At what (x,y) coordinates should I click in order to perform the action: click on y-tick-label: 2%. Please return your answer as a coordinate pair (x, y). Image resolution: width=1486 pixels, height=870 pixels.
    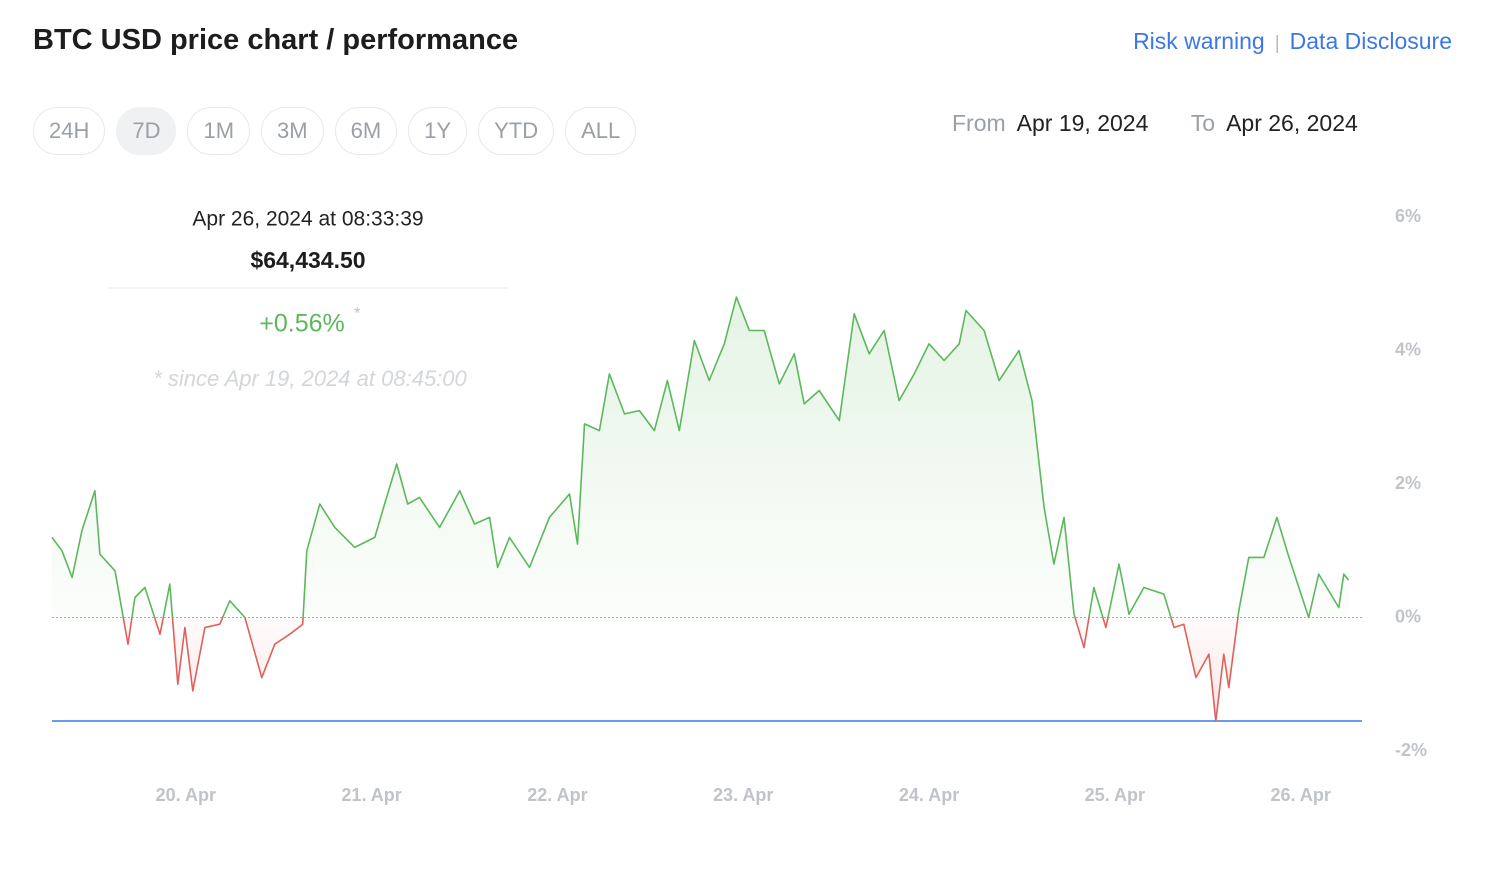
    Looking at the image, I should click on (1408, 483).